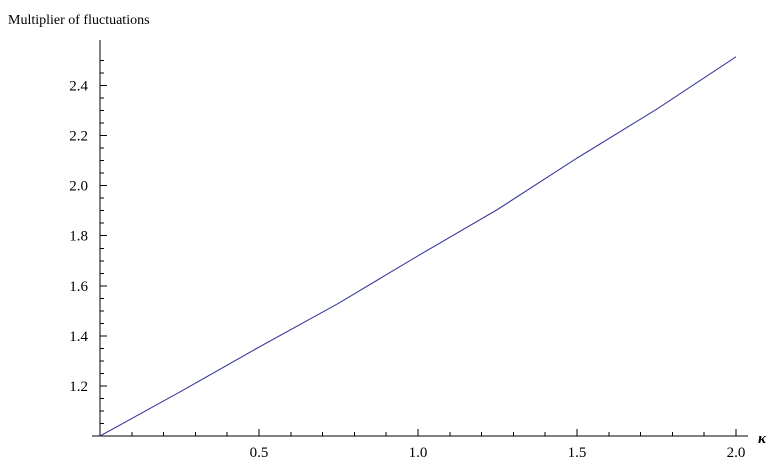  What do you see at coordinates (78, 87) in the screenshot?
I see `y-tick-label: 2.4` at bounding box center [78, 87].